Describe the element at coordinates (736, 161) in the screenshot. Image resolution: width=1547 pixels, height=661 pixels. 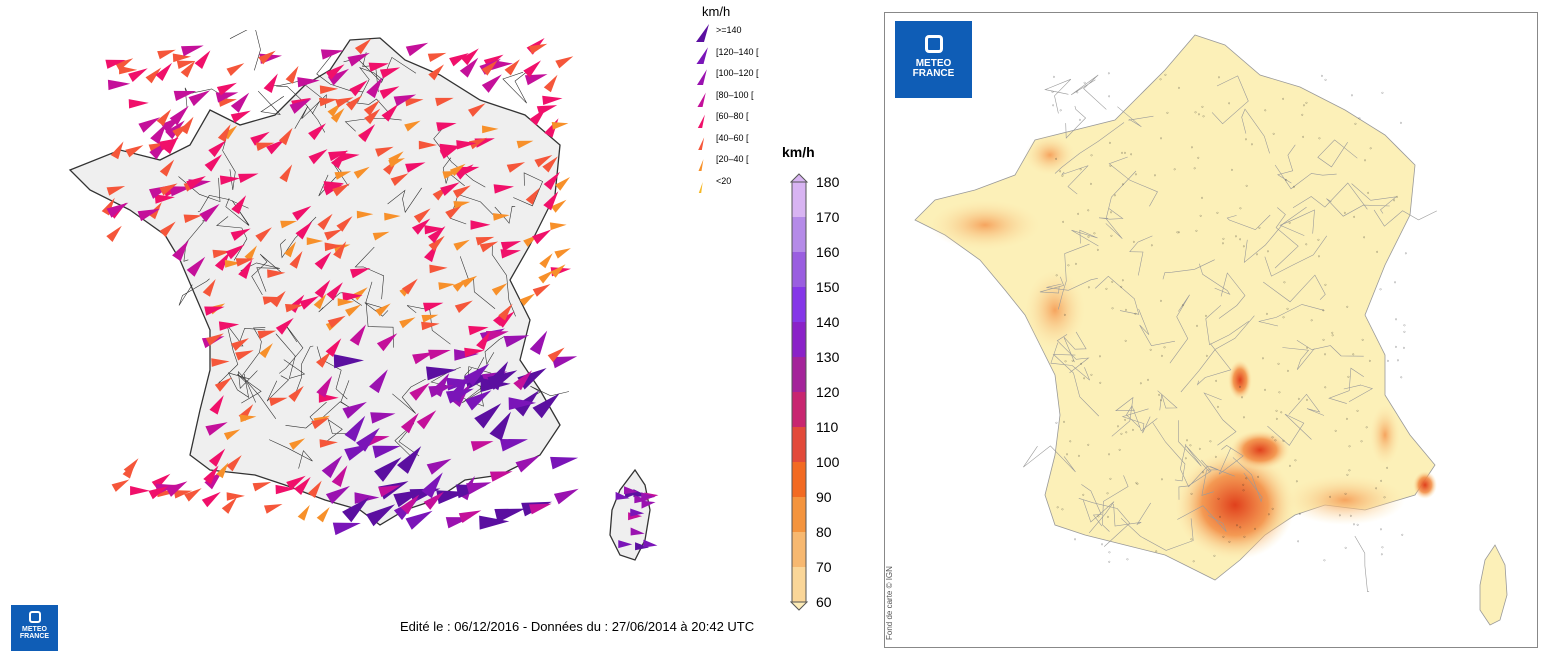
I see `legend-row: [20–40 [` at that location.